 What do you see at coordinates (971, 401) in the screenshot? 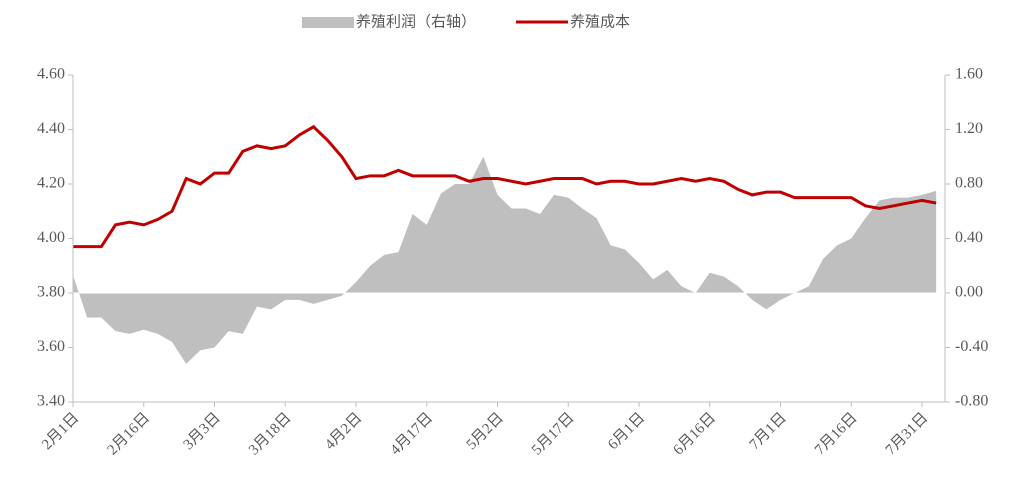
I see `y2-tick-label: -0.80` at bounding box center [971, 401].